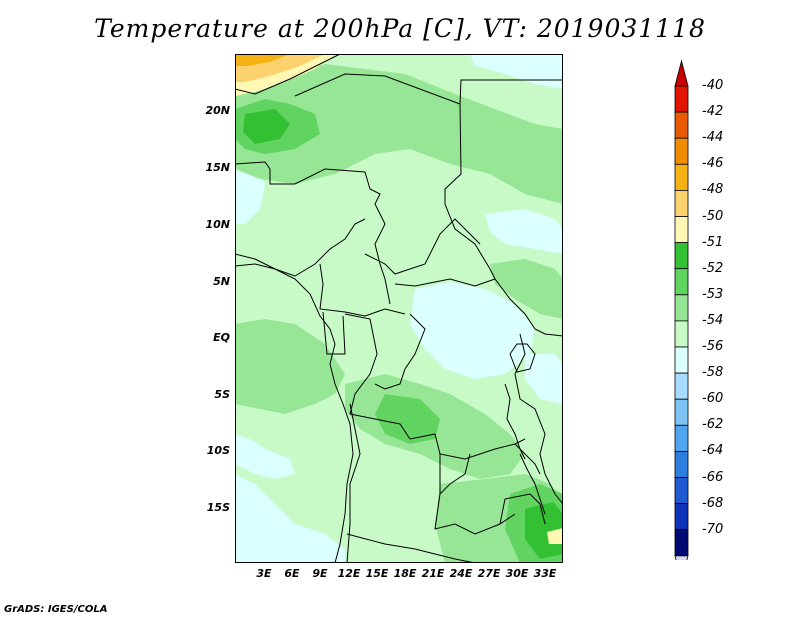  What do you see at coordinates (217, 110) in the screenshot?
I see `lat-tick-label: 20N` at bounding box center [217, 110].